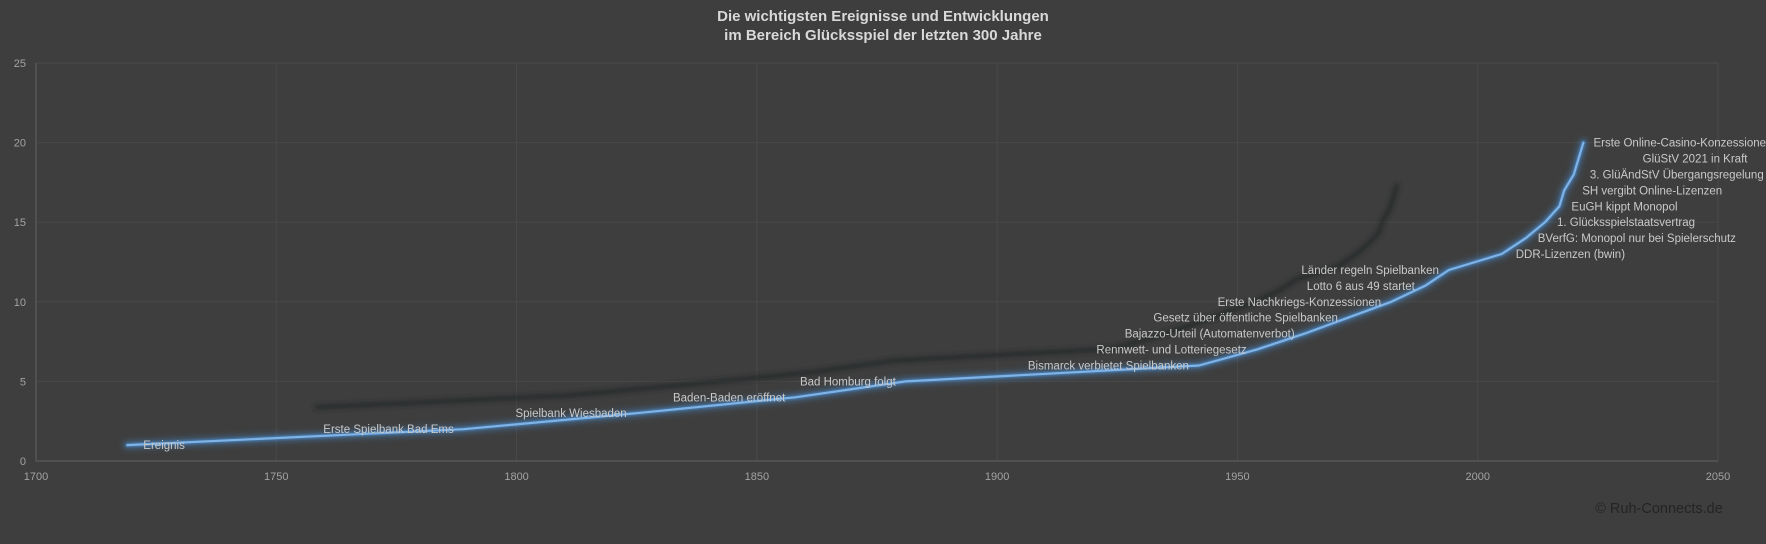 This screenshot has width=1766, height=544. Describe the element at coordinates (164, 446) in the screenshot. I see `event-label: Ereignis` at that location.